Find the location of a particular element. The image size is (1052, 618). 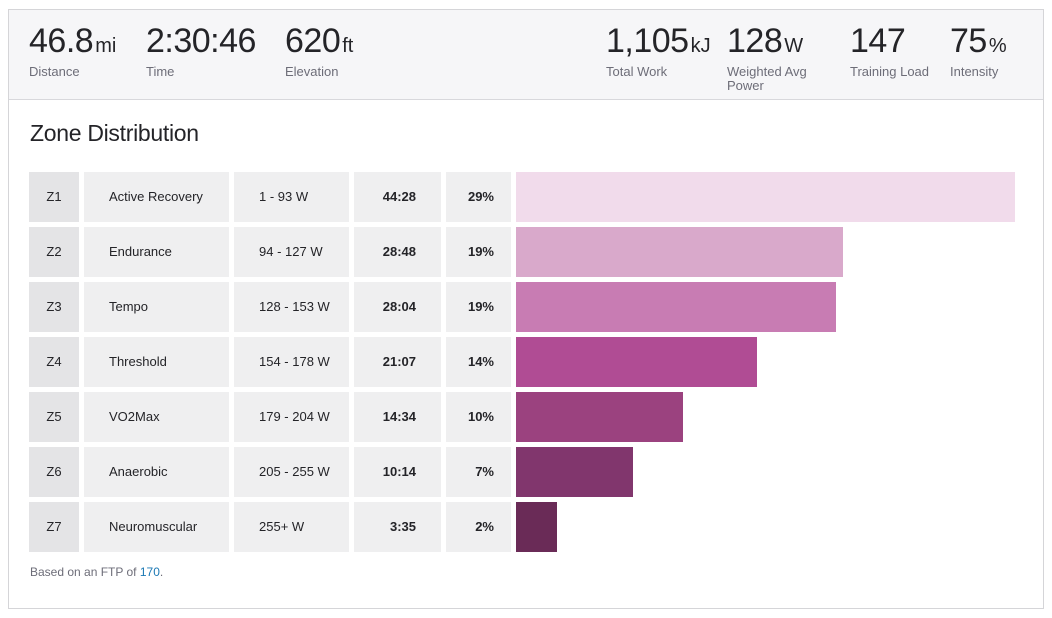

zone-time: 28:04 is located at coordinates (397, 307).